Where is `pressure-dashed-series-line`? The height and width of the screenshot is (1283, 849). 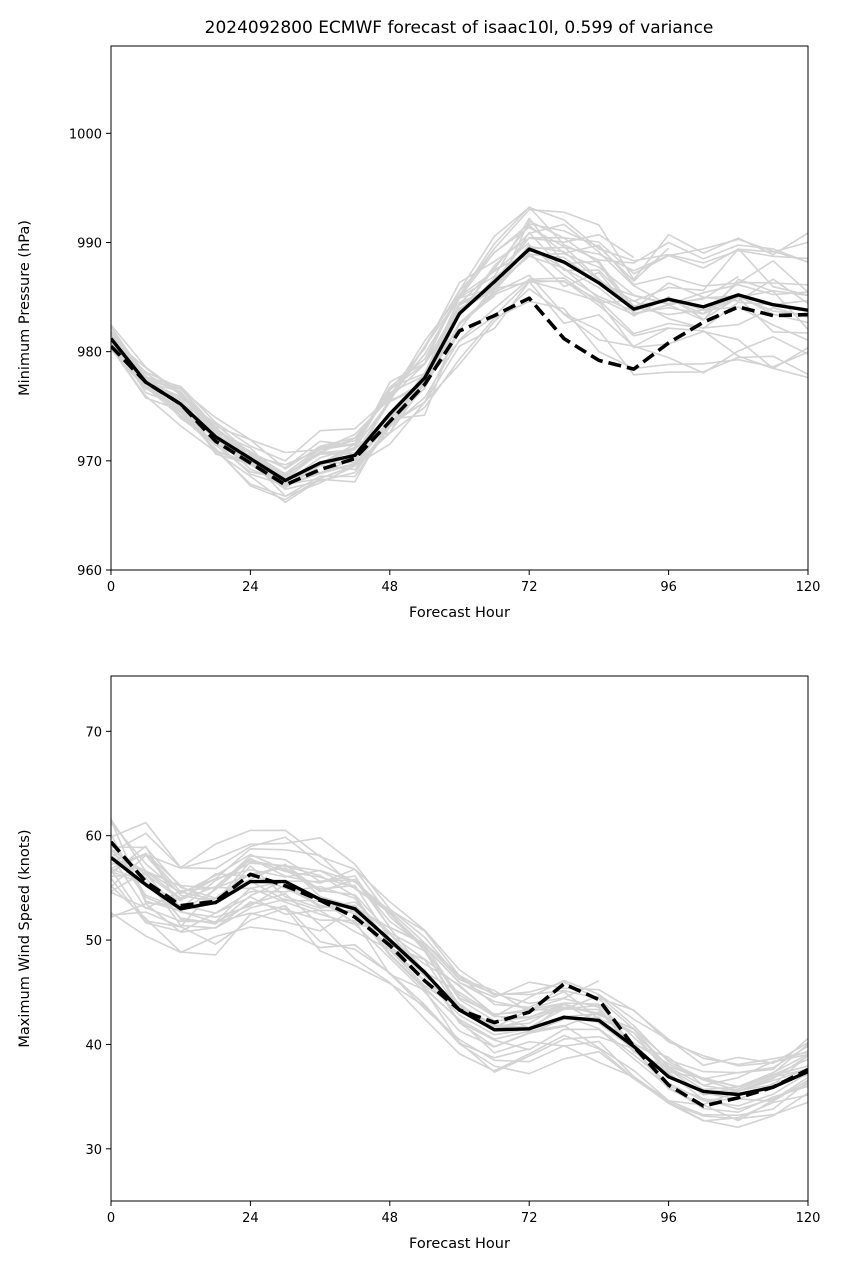
pressure-dashed-series-line is located at coordinates (459, 391).